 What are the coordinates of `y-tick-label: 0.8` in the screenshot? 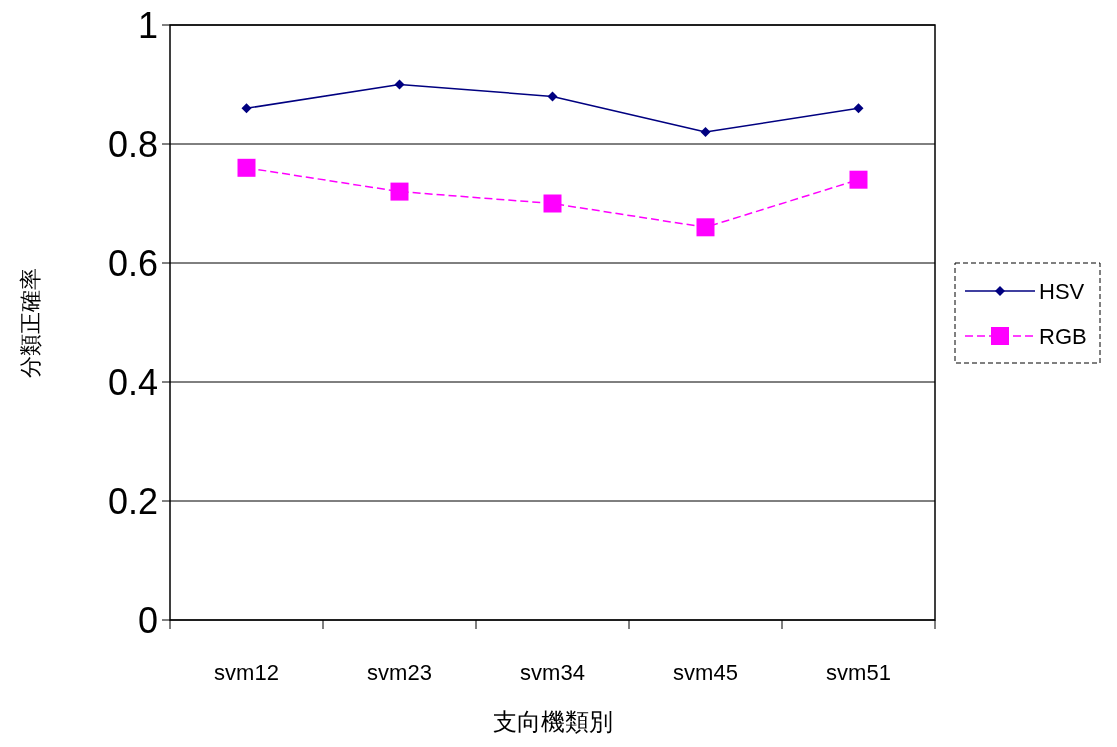 It's located at (132, 144).